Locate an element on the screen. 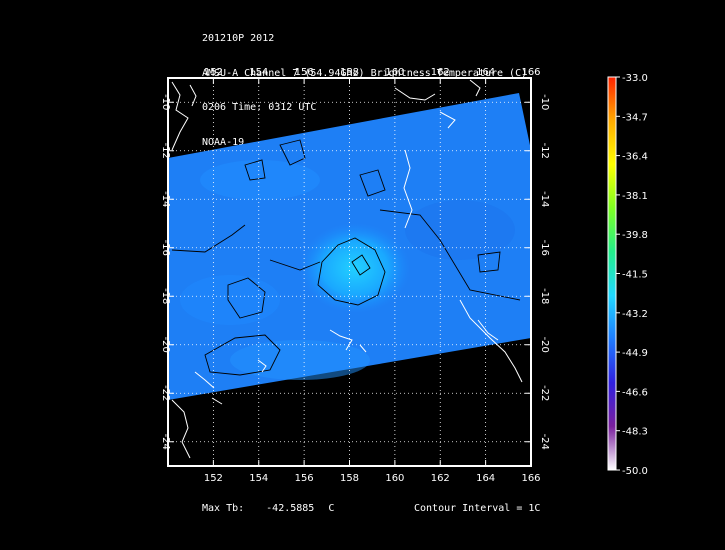 Image resolution: width=725 pixels, height=550 pixels. lon-label-top: 164 is located at coordinates (485, 72).